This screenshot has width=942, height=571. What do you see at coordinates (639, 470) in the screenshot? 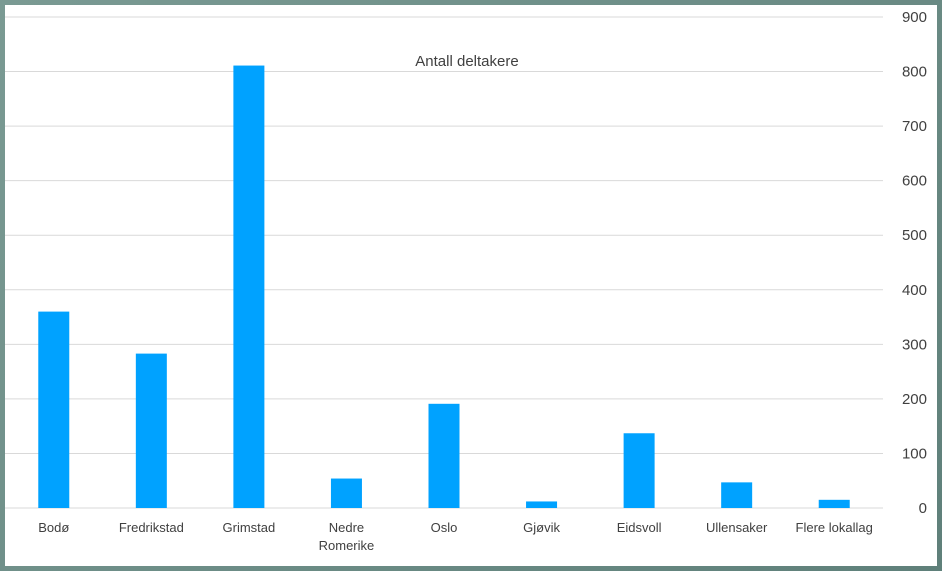
I see `bar: Eidsvoll: 137` at bounding box center [639, 470].